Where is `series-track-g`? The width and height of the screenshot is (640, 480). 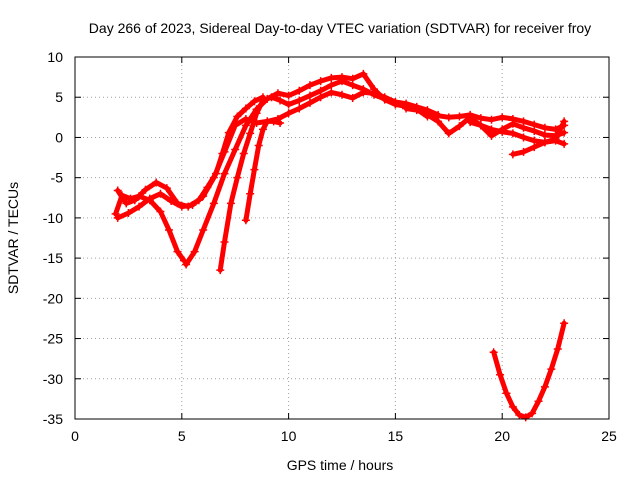
series-track-g is located at coordinates (485, 119).